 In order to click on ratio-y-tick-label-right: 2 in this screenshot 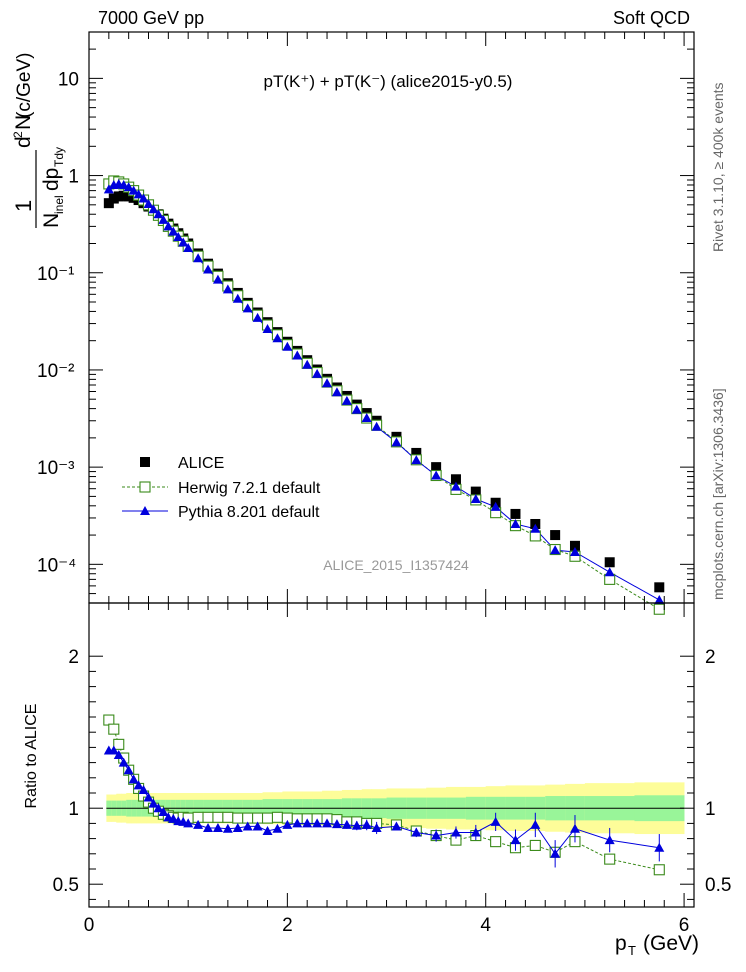, I will do `click(710, 657)`.